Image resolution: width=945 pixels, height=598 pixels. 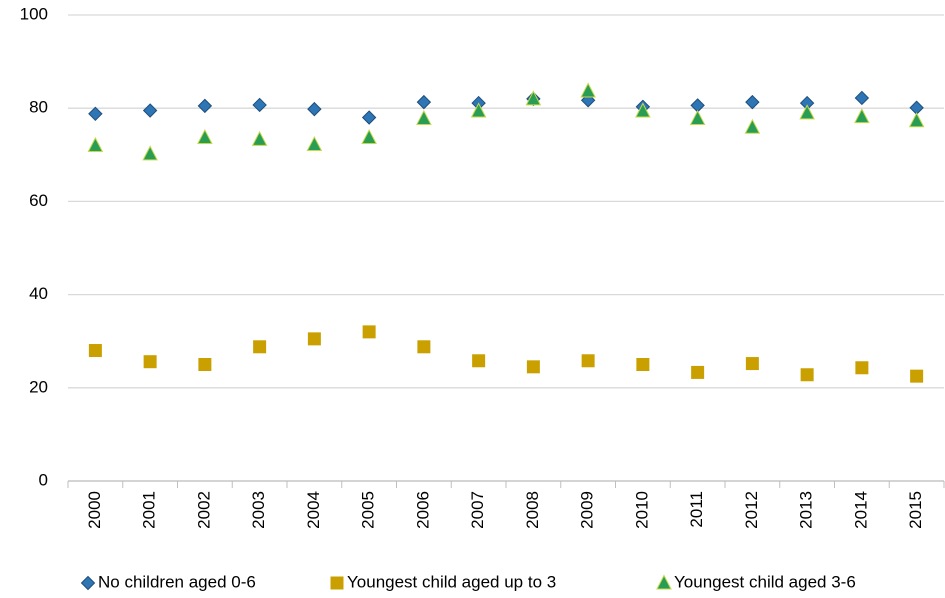 What do you see at coordinates (451, 581) in the screenshot?
I see `legend-label: Youngest child aged up to 3` at bounding box center [451, 581].